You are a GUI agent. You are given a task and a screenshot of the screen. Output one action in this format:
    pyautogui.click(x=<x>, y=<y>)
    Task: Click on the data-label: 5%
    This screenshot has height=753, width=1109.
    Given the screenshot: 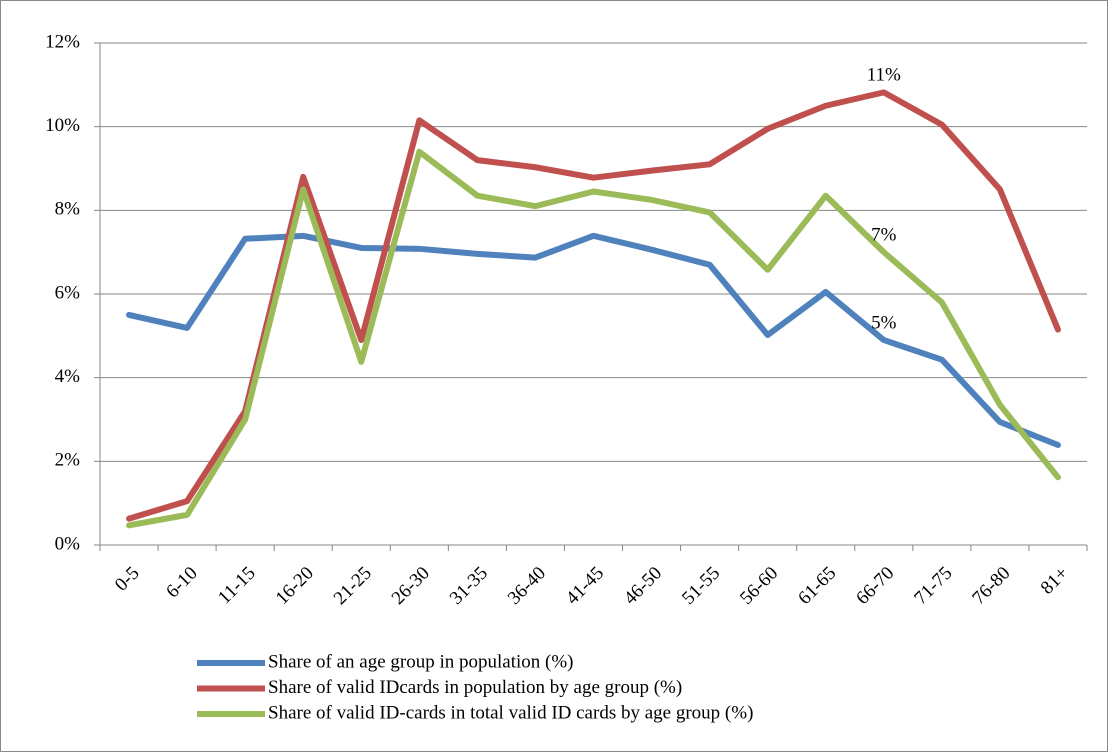 What is the action you would take?
    pyautogui.click(x=884, y=322)
    